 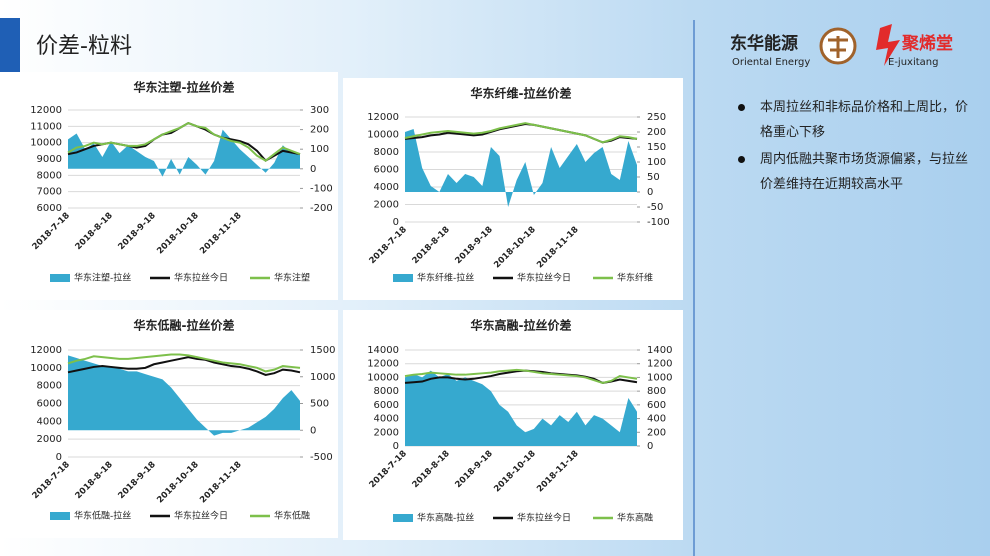 I want to click on logo-sub: E-juxitang, so click(x=913, y=62).